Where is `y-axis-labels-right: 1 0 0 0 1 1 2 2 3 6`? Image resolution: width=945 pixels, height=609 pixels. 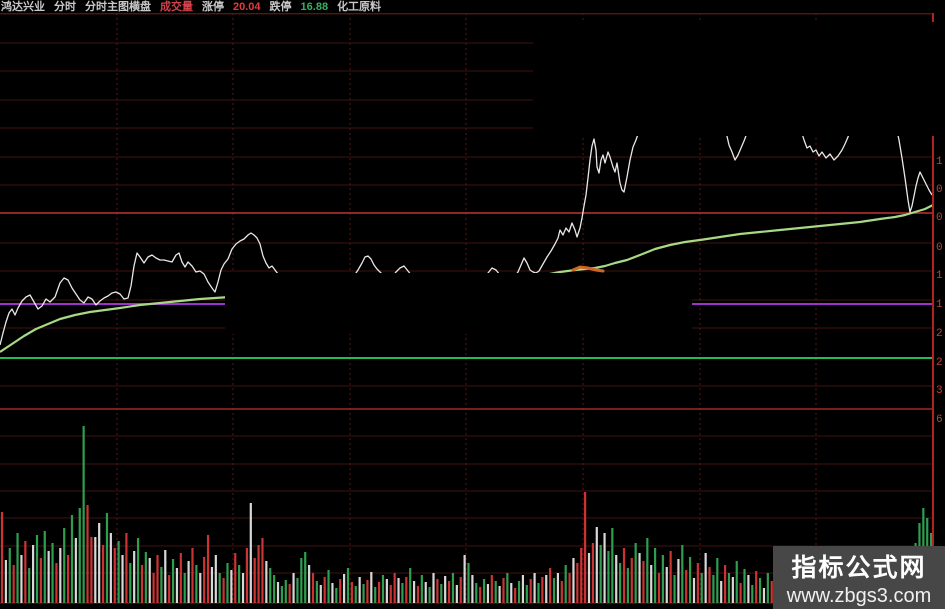 y-axis-labels-right: 1 0 0 0 1 1 2 2 3 6 is located at coordinates (939, 291).